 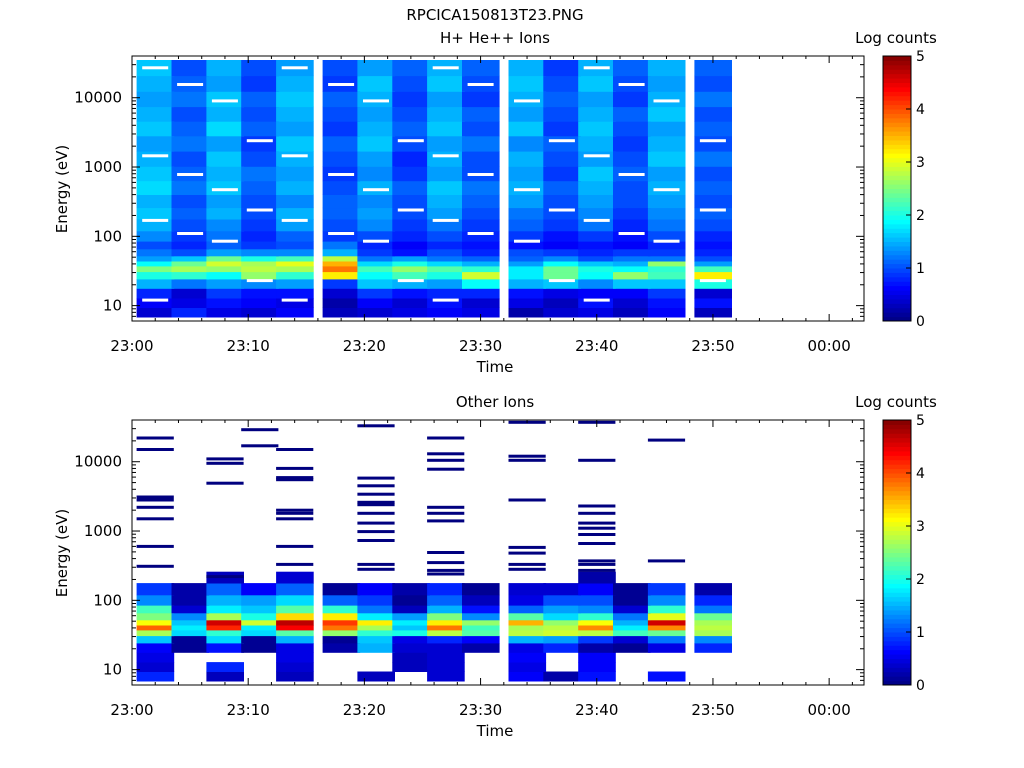 I want to click on y-tick-label: 100, so click(x=107, y=236).